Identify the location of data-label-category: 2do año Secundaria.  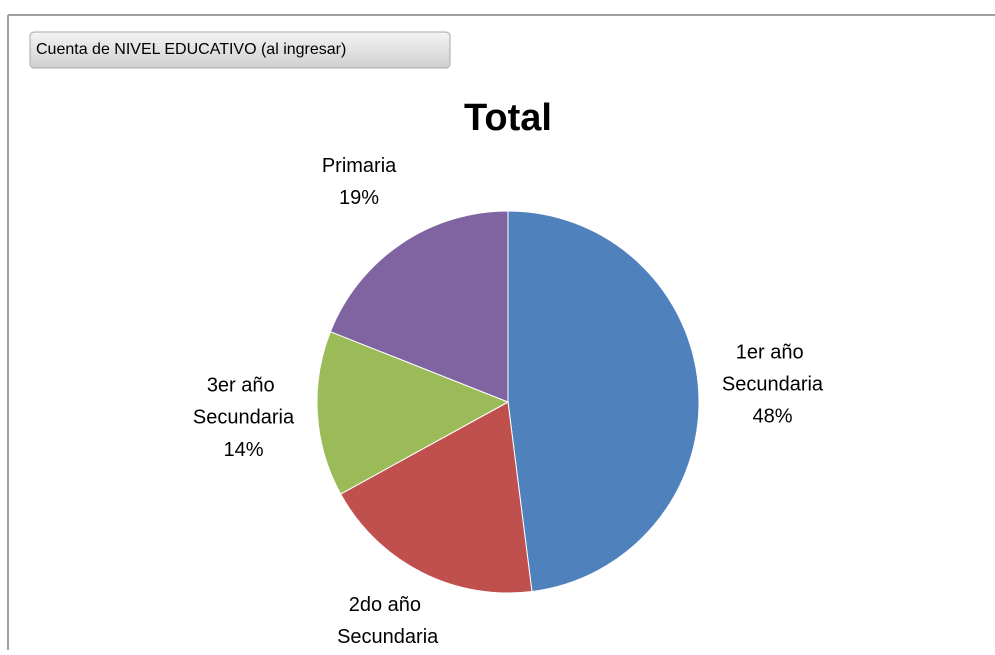
(388, 621).